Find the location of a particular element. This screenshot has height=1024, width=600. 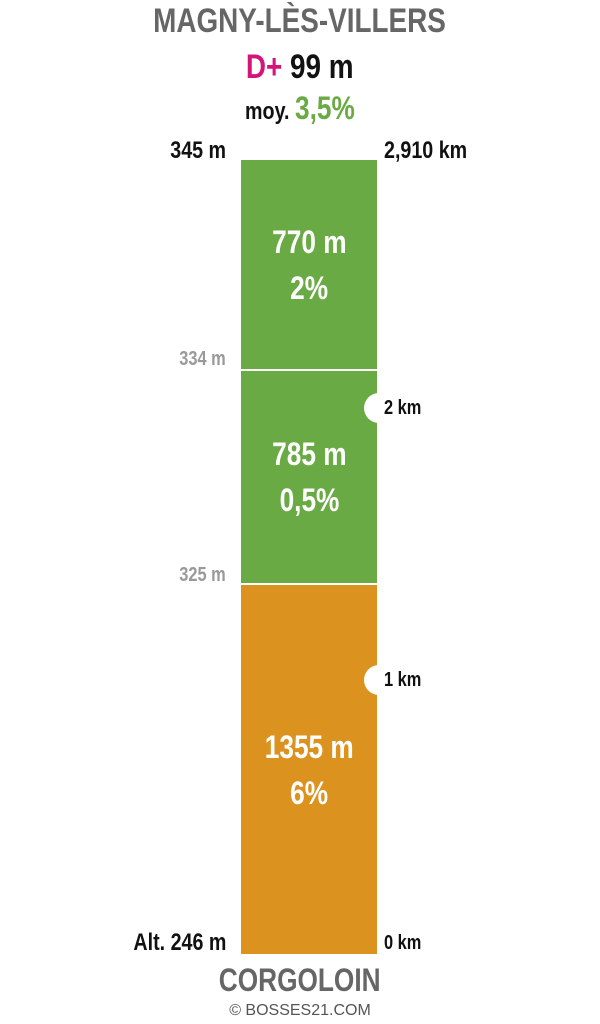

distance-start-label: 0 km is located at coordinates (403, 943).